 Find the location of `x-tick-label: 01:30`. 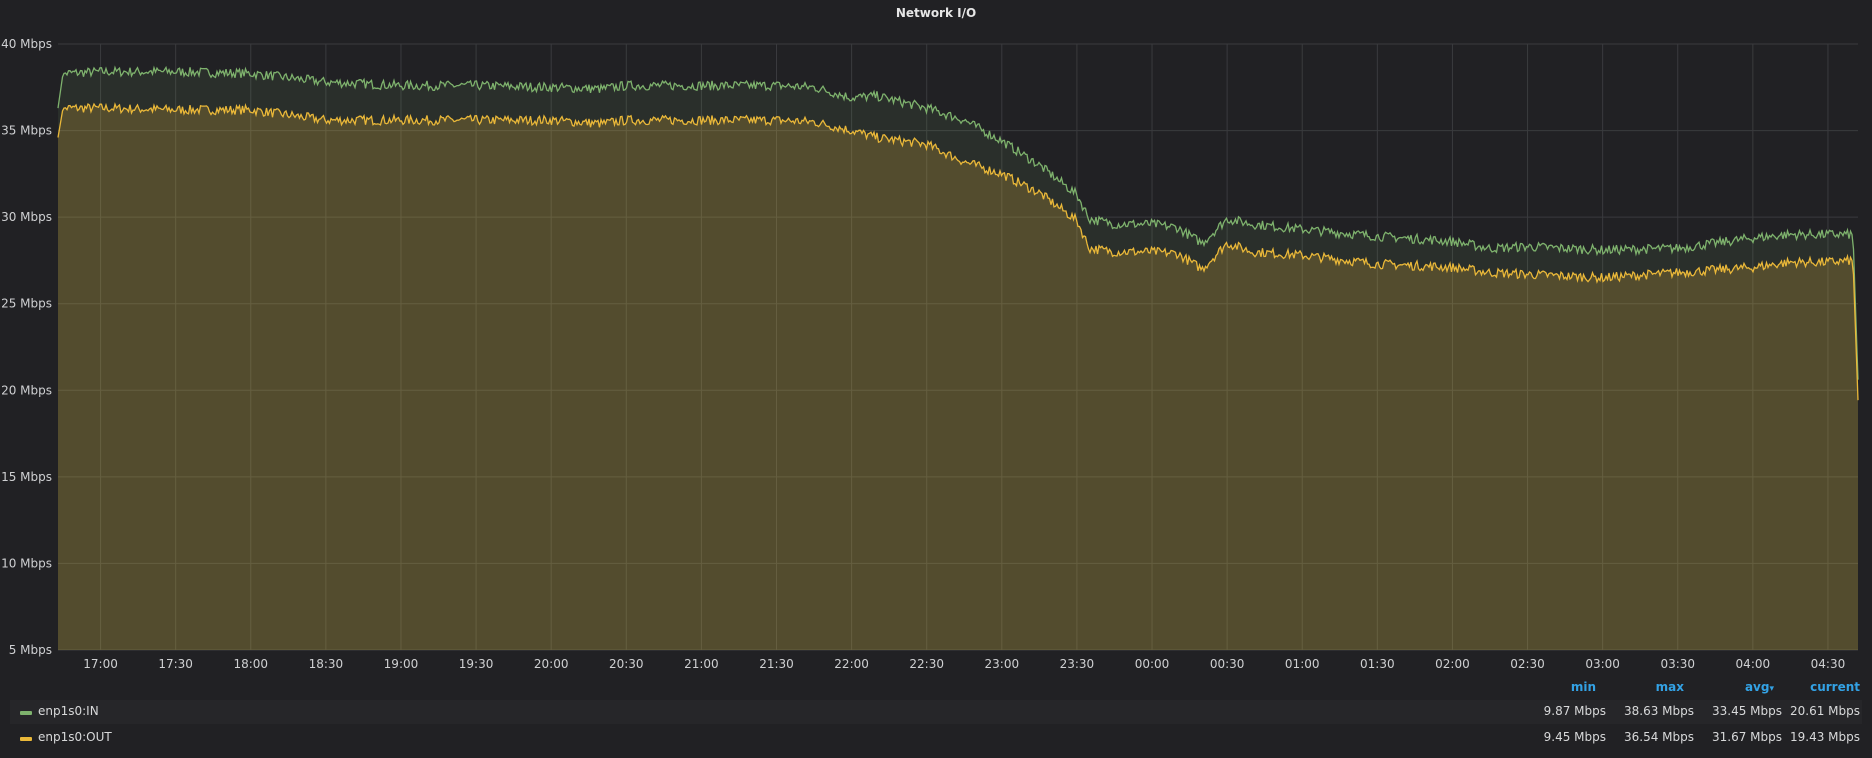

x-tick-label: 01:30 is located at coordinates (1377, 663).